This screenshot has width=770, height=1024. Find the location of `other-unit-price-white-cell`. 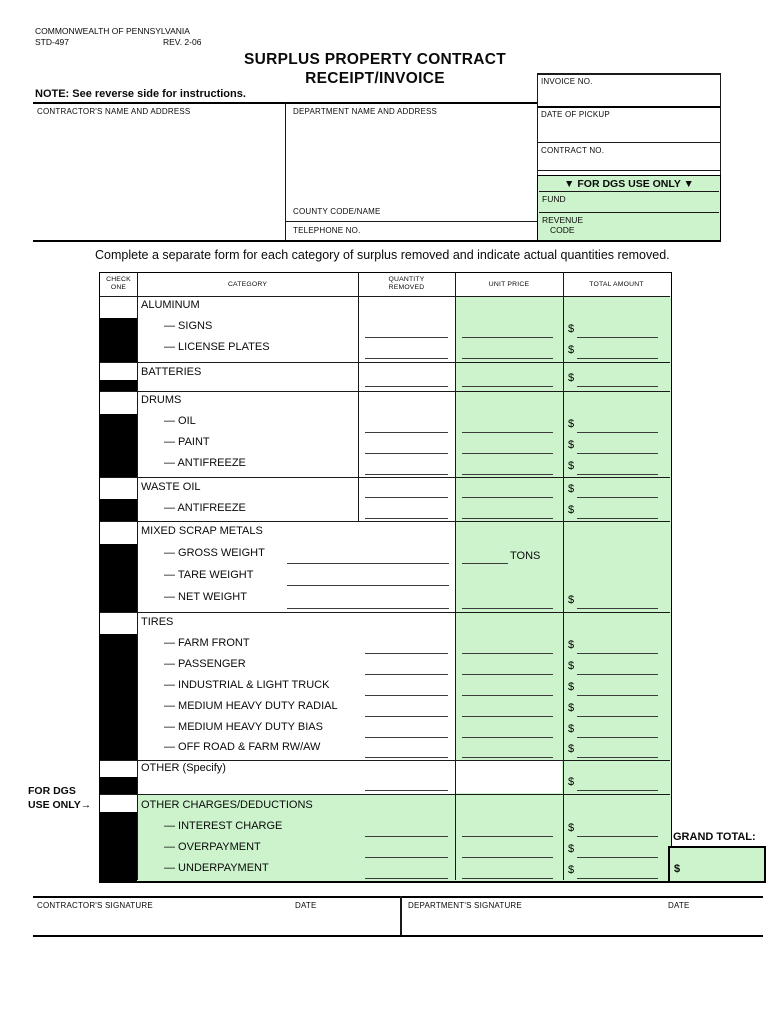

other-unit-price-white-cell is located at coordinates (509, 777).